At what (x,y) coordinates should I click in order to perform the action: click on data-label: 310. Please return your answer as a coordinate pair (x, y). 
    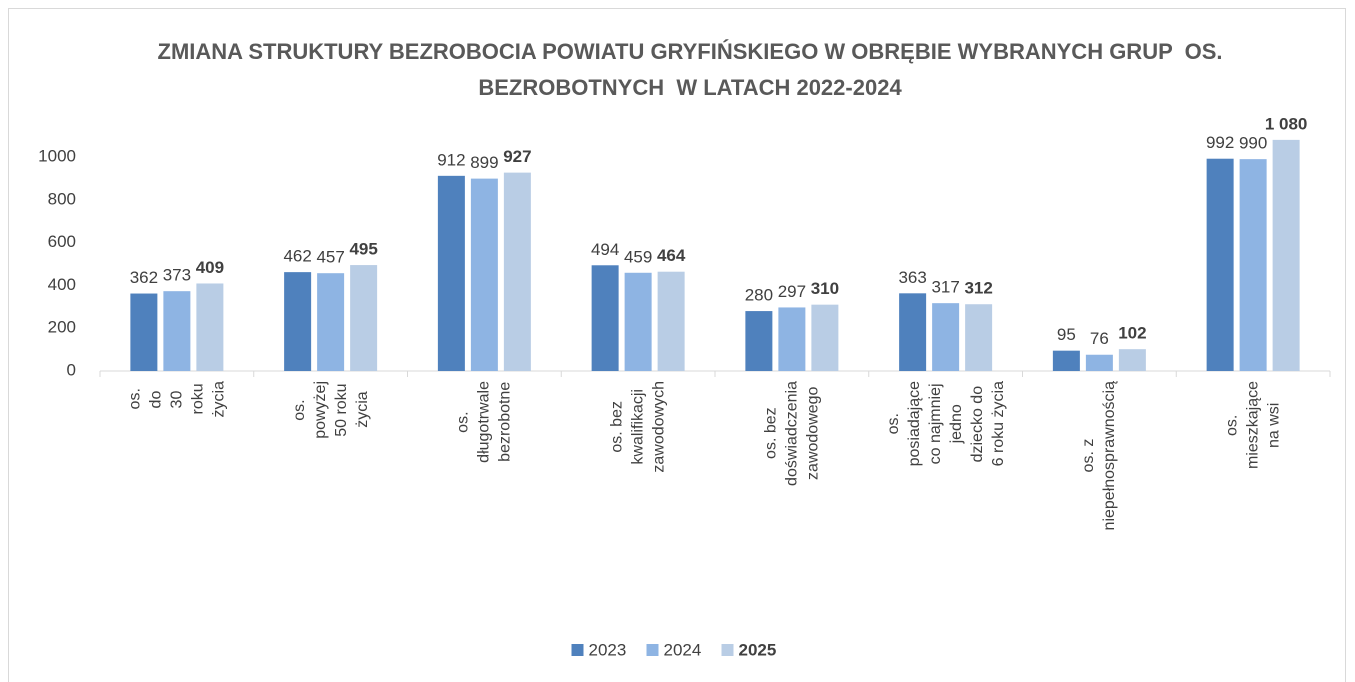
    Looking at the image, I should click on (825, 288).